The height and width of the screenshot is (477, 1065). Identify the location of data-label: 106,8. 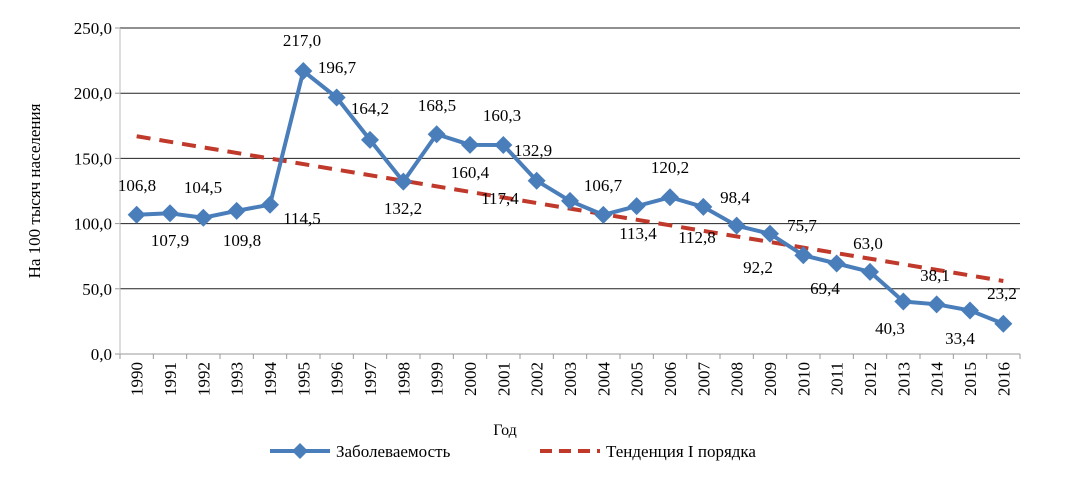
(137, 185).